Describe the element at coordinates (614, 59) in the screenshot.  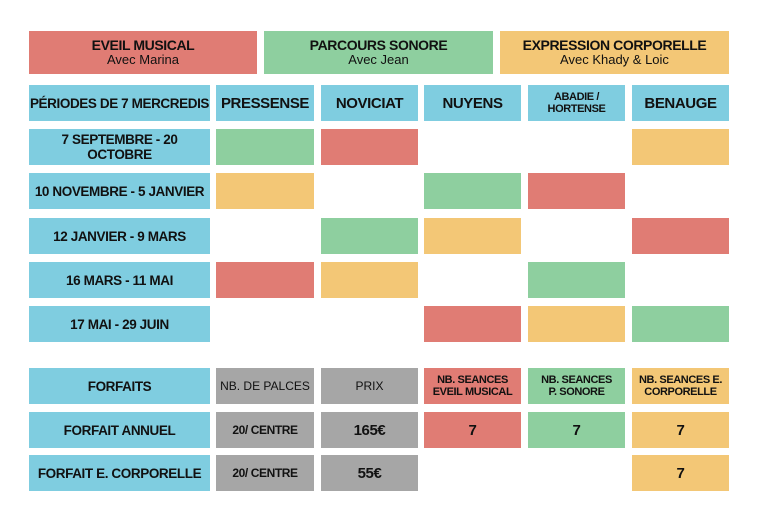
I see `legend-corporelle-subtitle: Avec Khady & Loic` at that location.